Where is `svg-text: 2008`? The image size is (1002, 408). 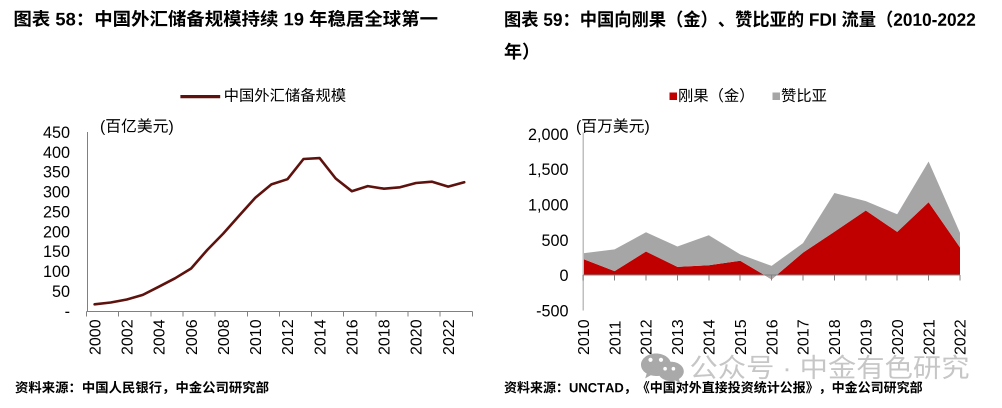 svg-text: 2008 is located at coordinates (224, 337).